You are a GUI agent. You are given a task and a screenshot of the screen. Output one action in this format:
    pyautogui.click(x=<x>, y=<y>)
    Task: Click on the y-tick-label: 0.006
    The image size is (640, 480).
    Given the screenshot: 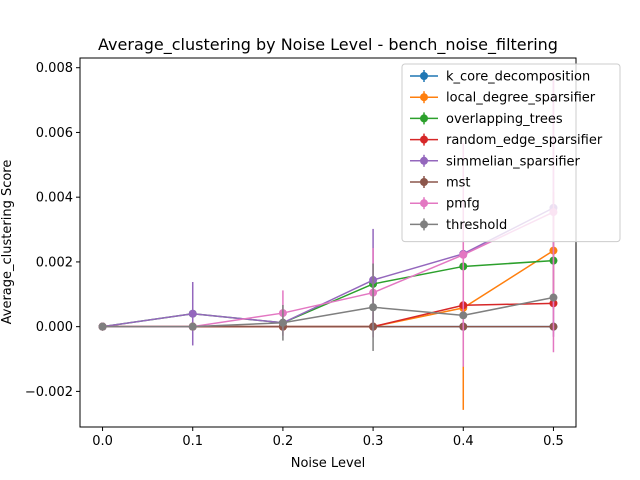 What is the action you would take?
    pyautogui.click(x=54, y=133)
    